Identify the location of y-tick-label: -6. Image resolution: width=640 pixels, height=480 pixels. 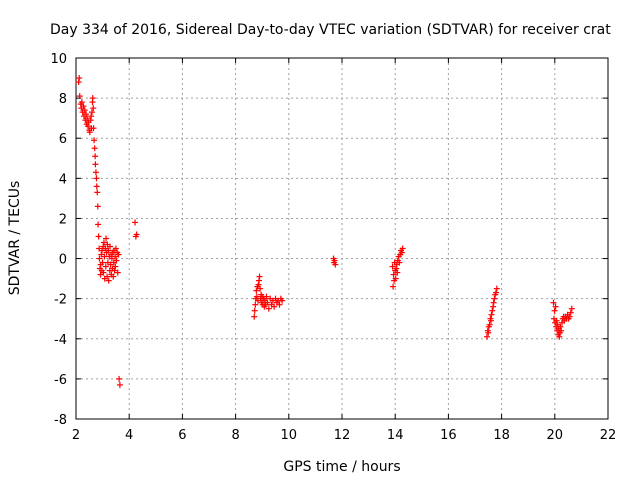
(60, 380).